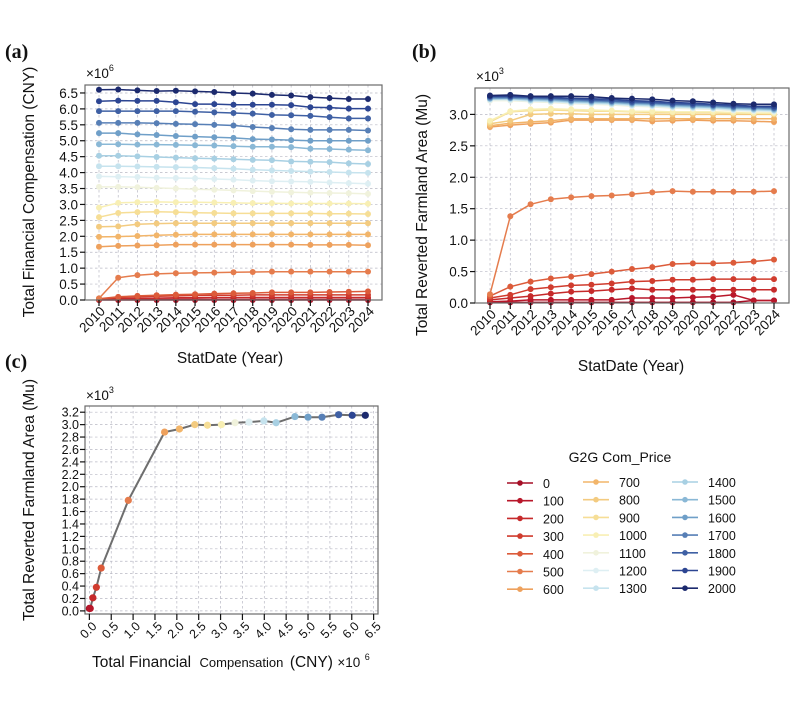  I want to click on legend-label: 1800, so click(722, 554).